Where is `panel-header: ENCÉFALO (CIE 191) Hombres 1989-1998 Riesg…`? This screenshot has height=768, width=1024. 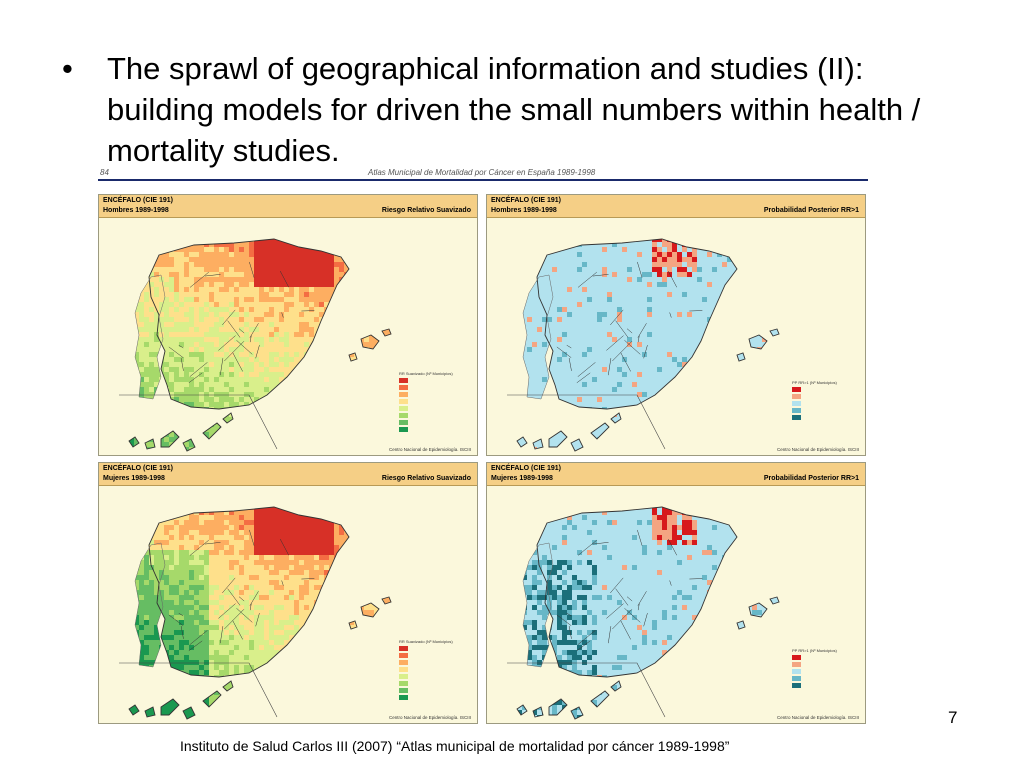 panel-header: ENCÉFALO (CIE 191) Hombres 1989-1998 Riesg… is located at coordinates (288, 206).